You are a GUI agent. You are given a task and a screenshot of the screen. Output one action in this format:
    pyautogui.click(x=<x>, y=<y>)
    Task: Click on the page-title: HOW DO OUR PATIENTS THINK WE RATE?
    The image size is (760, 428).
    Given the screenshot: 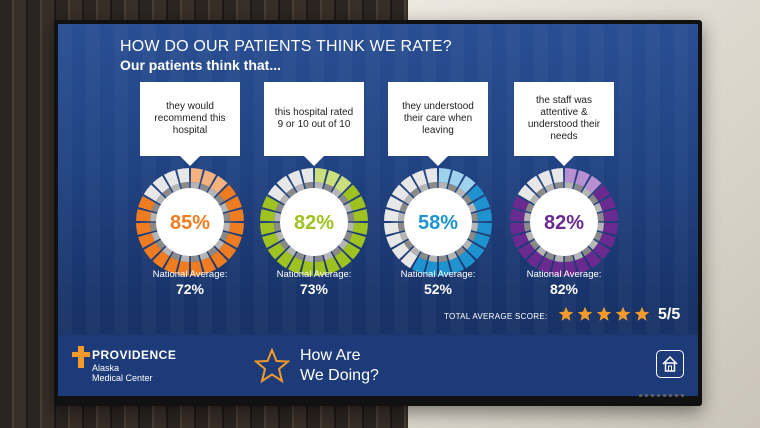 What is the action you would take?
    pyautogui.click(x=286, y=46)
    